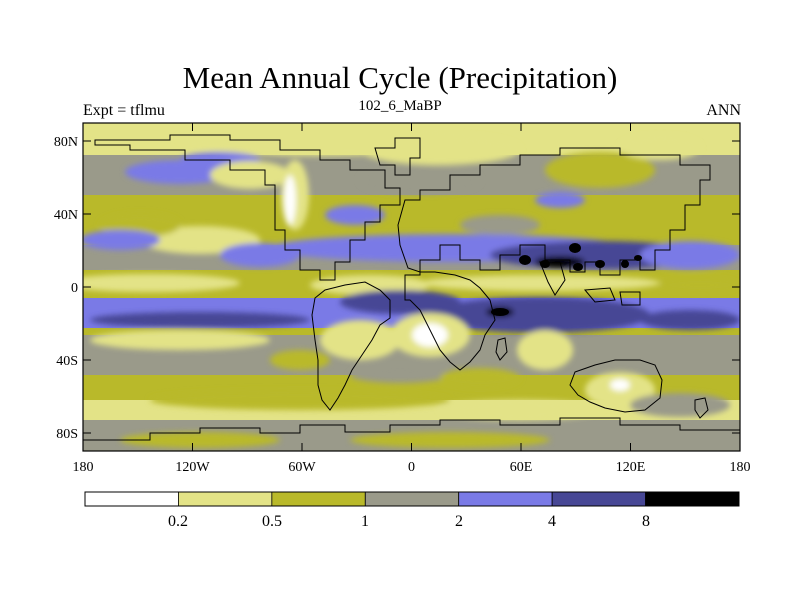 This screenshot has height=600, width=800. What do you see at coordinates (521, 467) in the screenshot?
I see `lon-tick-label: 60E` at bounding box center [521, 467].